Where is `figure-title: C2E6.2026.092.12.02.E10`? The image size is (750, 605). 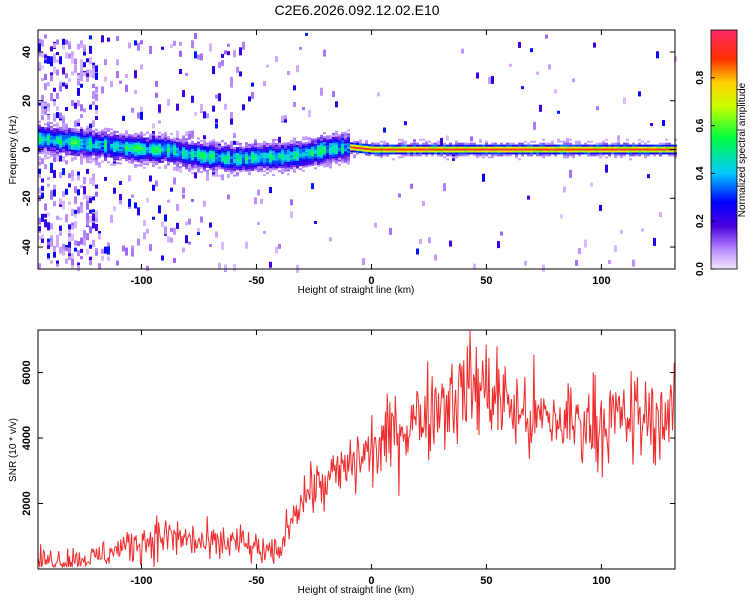 figure-title: C2E6.2026.092.12.02.E10 is located at coordinates (357, 10).